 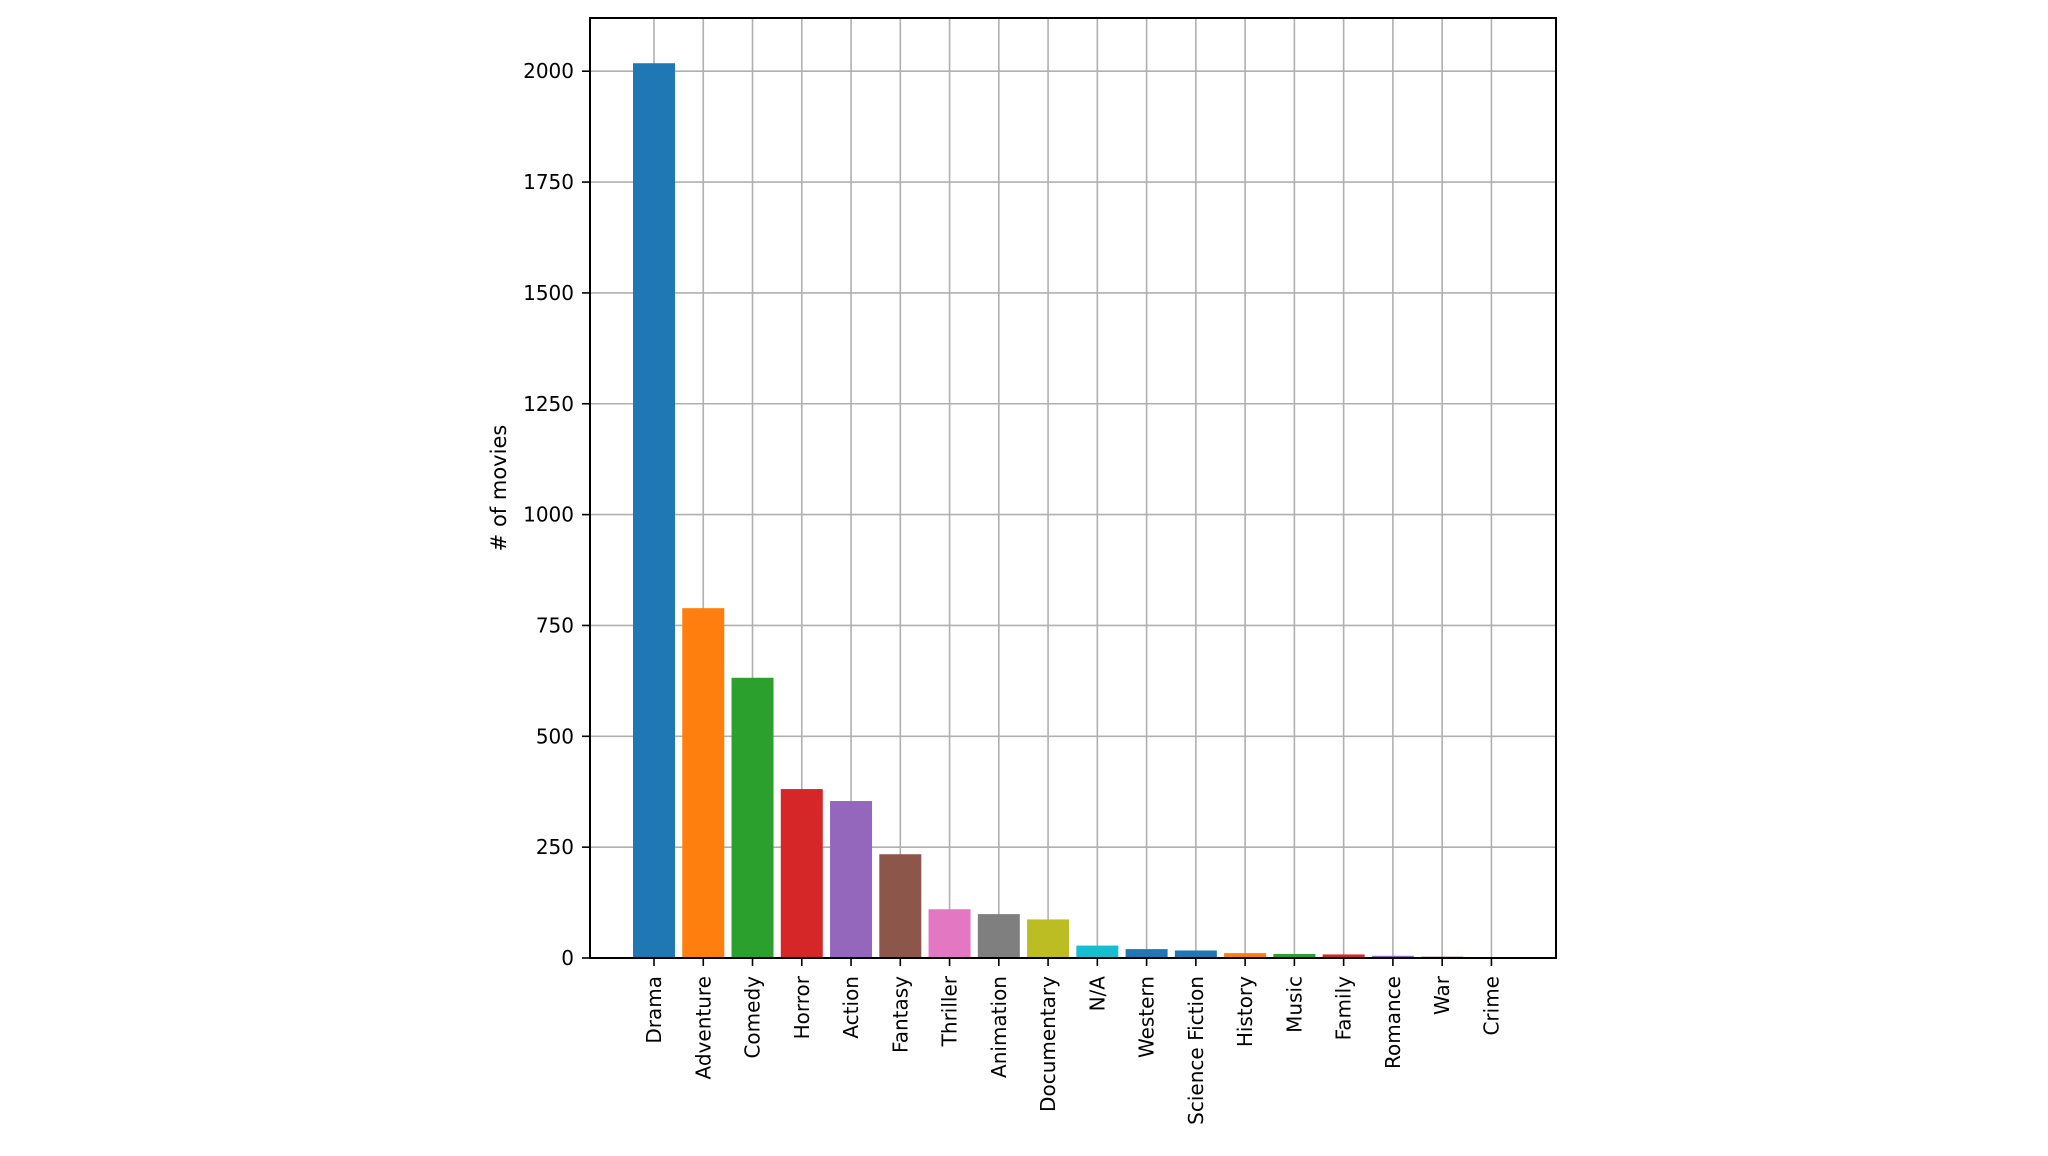 What do you see at coordinates (900, 906) in the screenshot?
I see `bar-fantasy` at bounding box center [900, 906].